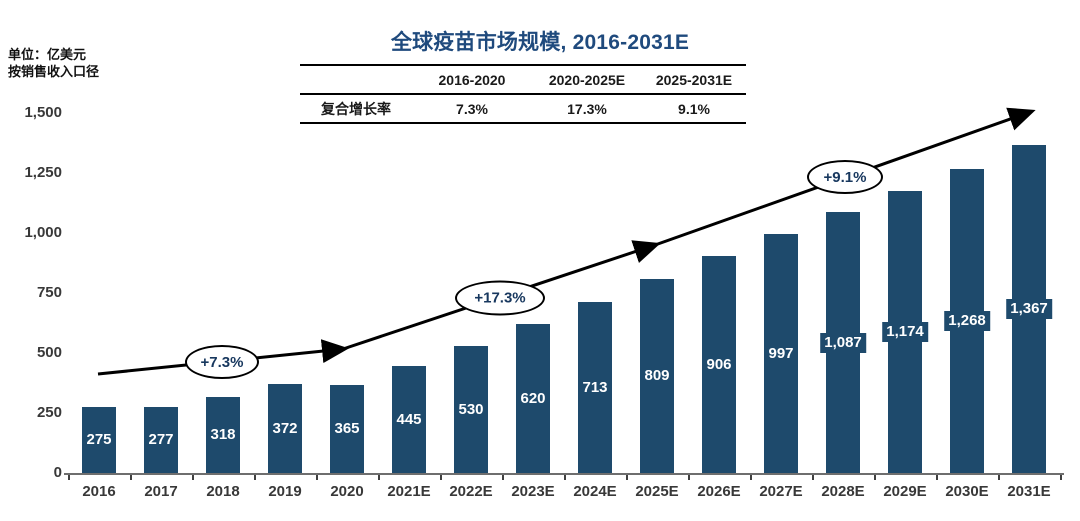 This screenshot has height=521, width=1080. What do you see at coordinates (523, 79) in the screenshot?
I see `cagr-table-header-row: 2016-2020 2020-2025E 2025-2031E` at bounding box center [523, 79].